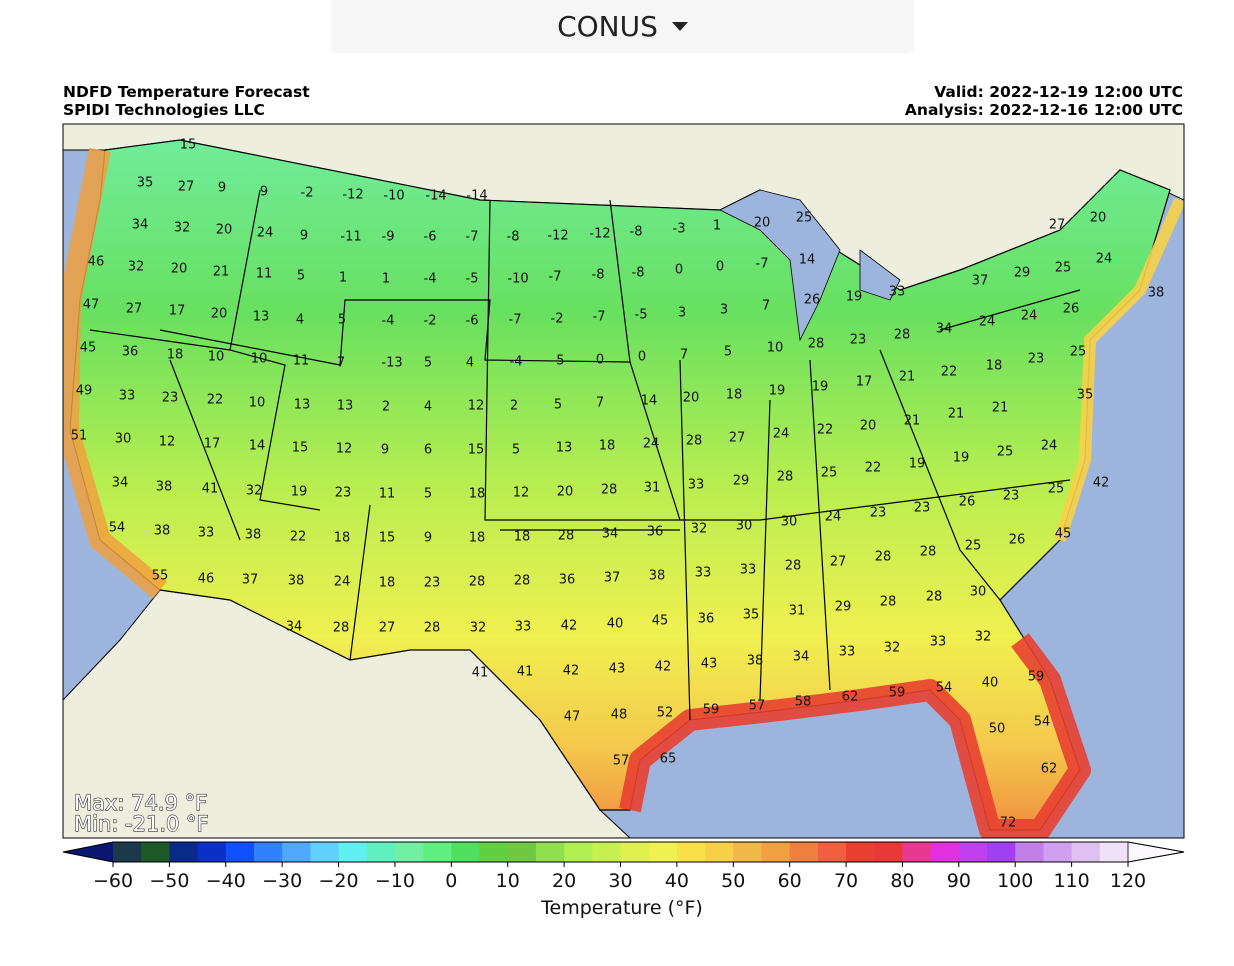  What do you see at coordinates (226, 881) in the screenshot?
I see `colorbar-tick-label: −40` at bounding box center [226, 881].